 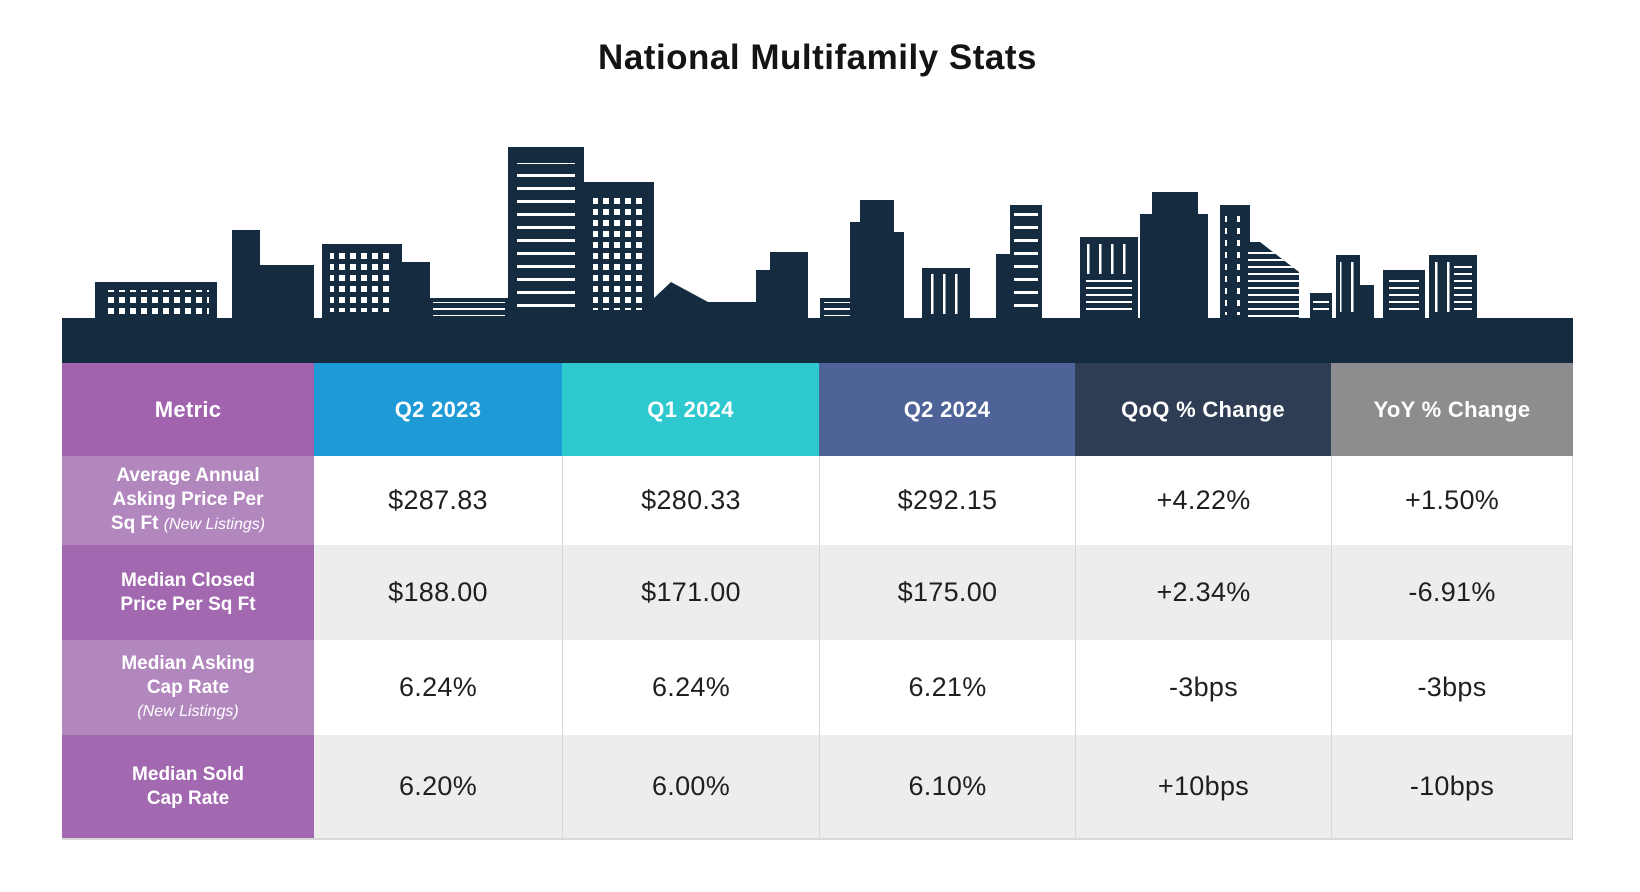 I want to click on metric-line: Median Closed, so click(x=188, y=580).